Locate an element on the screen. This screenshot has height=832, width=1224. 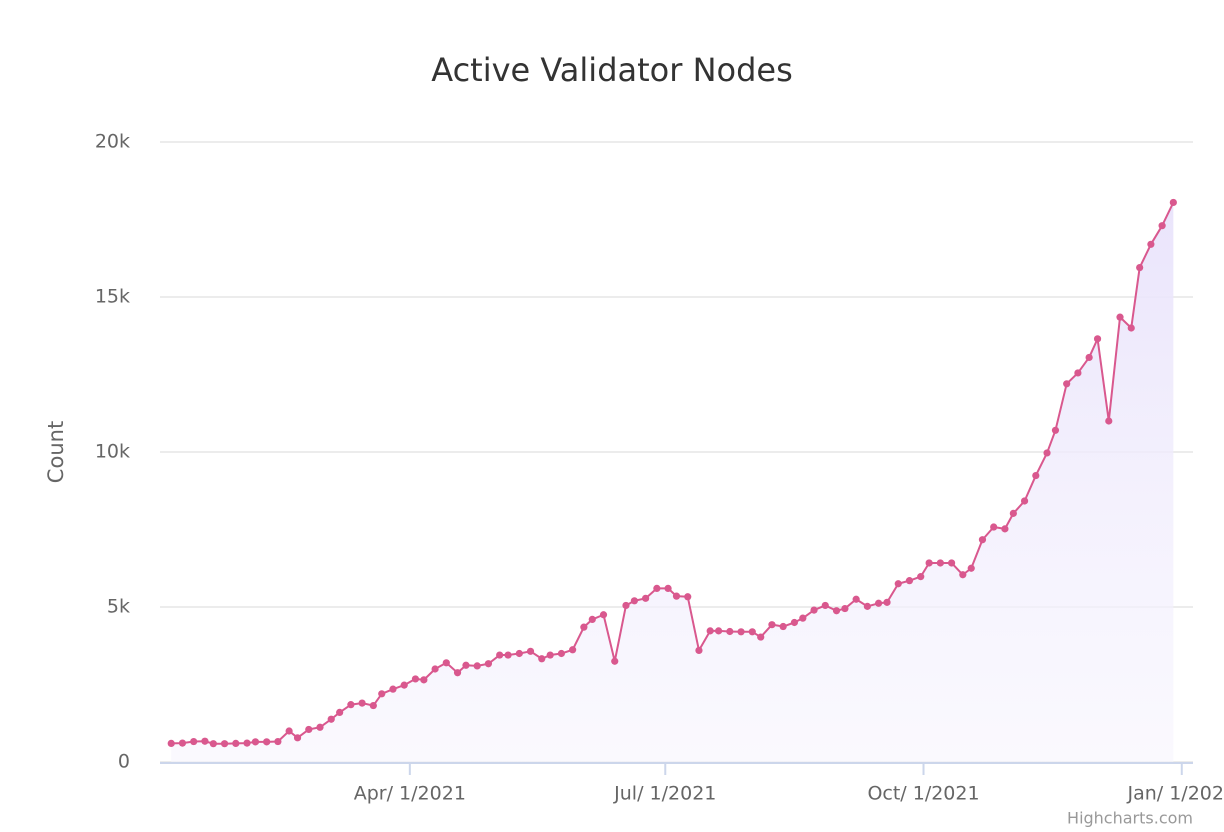
y-tick-label: 15k is located at coordinates (112, 297).